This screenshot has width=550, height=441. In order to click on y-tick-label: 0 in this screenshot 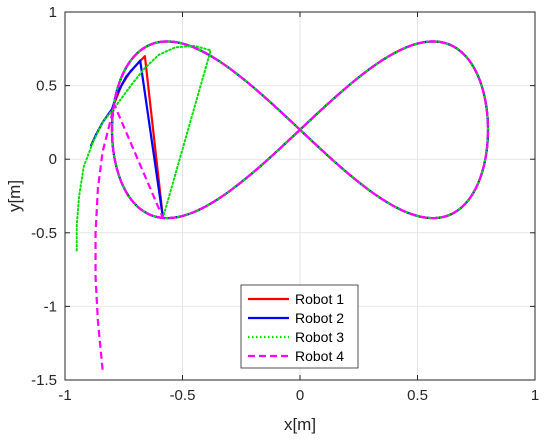, I will do `click(53, 159)`.